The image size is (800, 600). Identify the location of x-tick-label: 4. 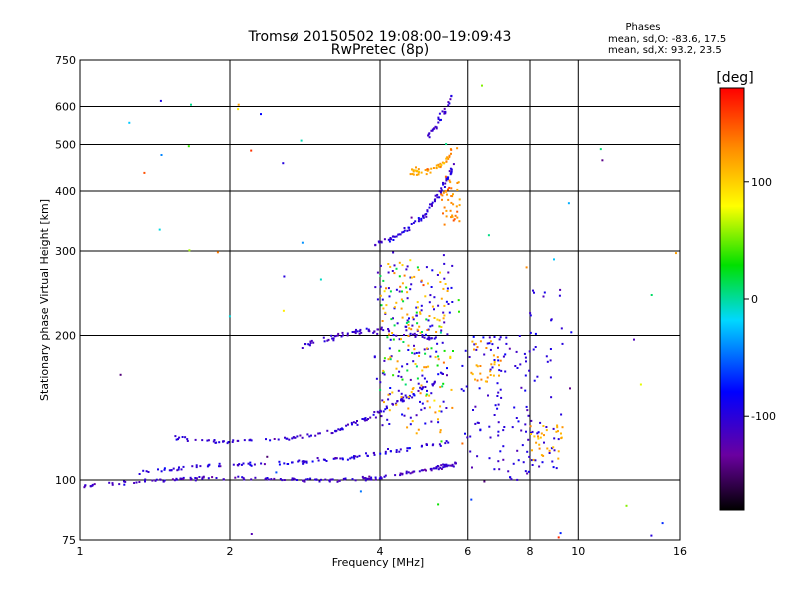
(380, 551).